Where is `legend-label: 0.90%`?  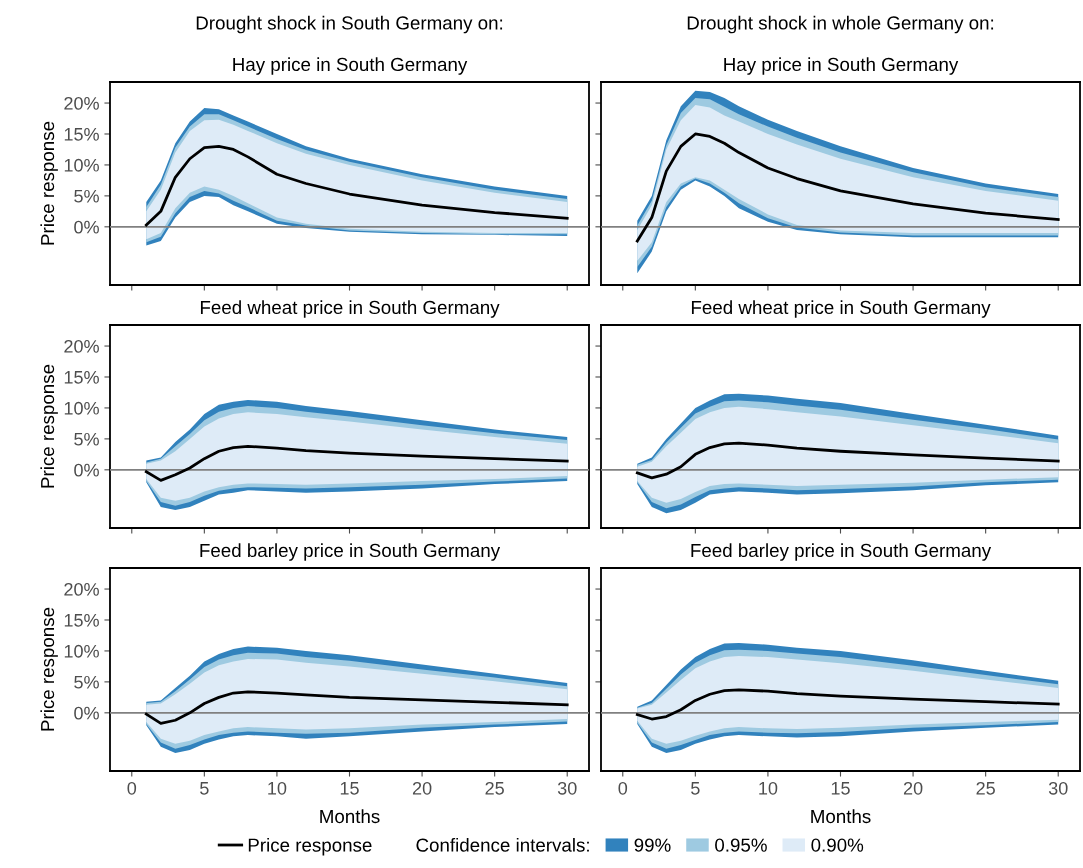
legend-label: 0.90% is located at coordinates (837, 845).